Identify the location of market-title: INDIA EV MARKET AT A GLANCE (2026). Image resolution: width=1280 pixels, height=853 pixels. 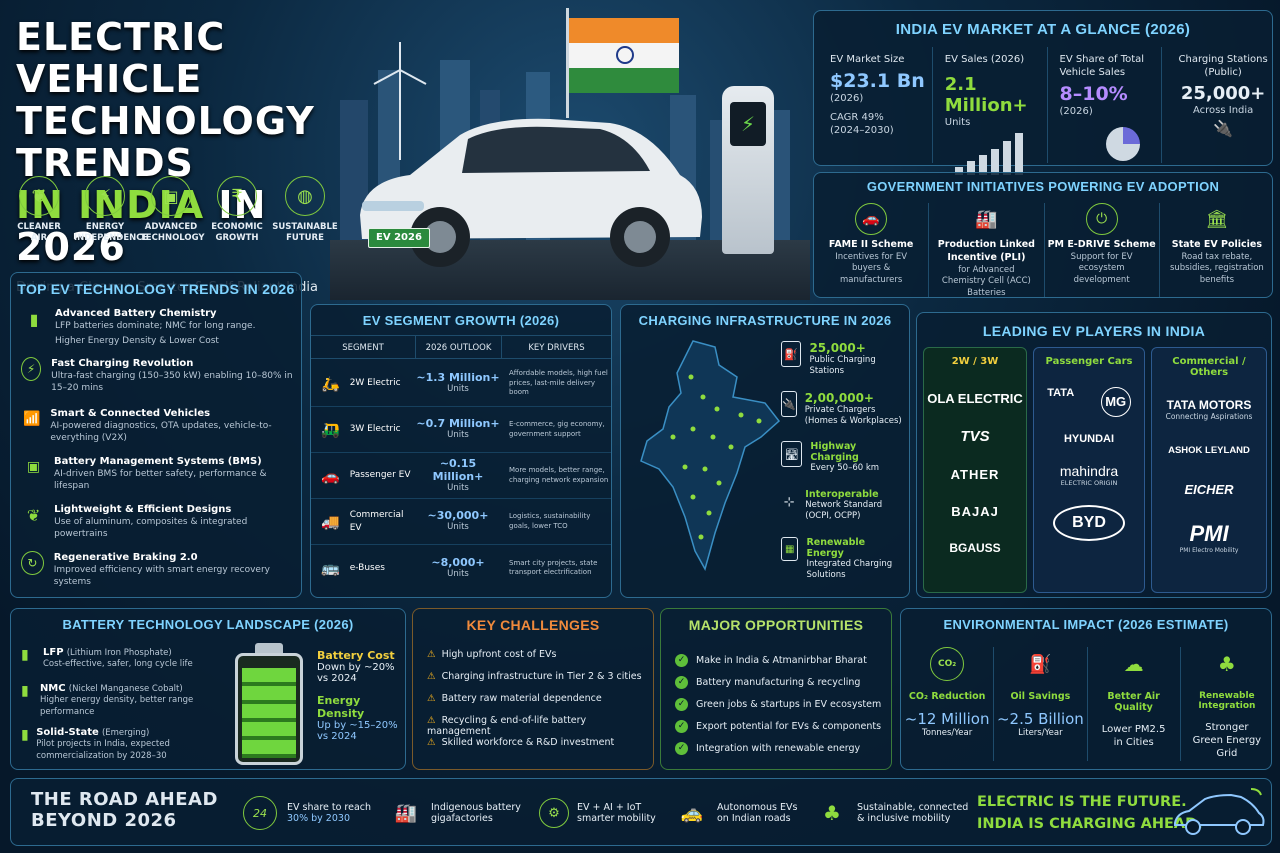
(1043, 29).